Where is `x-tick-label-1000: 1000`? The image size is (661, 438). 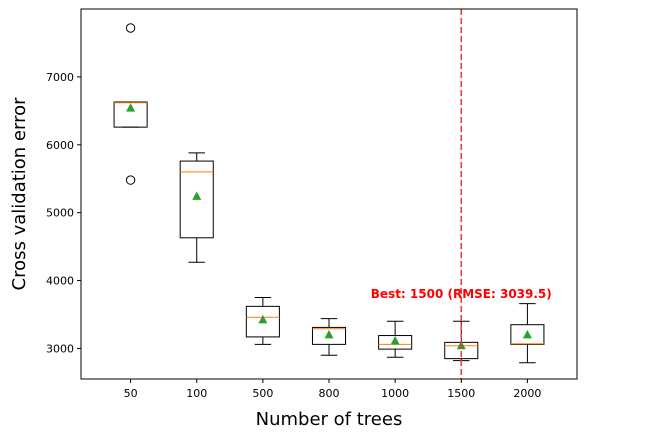 x-tick-label-1000: 1000 is located at coordinates (395, 393).